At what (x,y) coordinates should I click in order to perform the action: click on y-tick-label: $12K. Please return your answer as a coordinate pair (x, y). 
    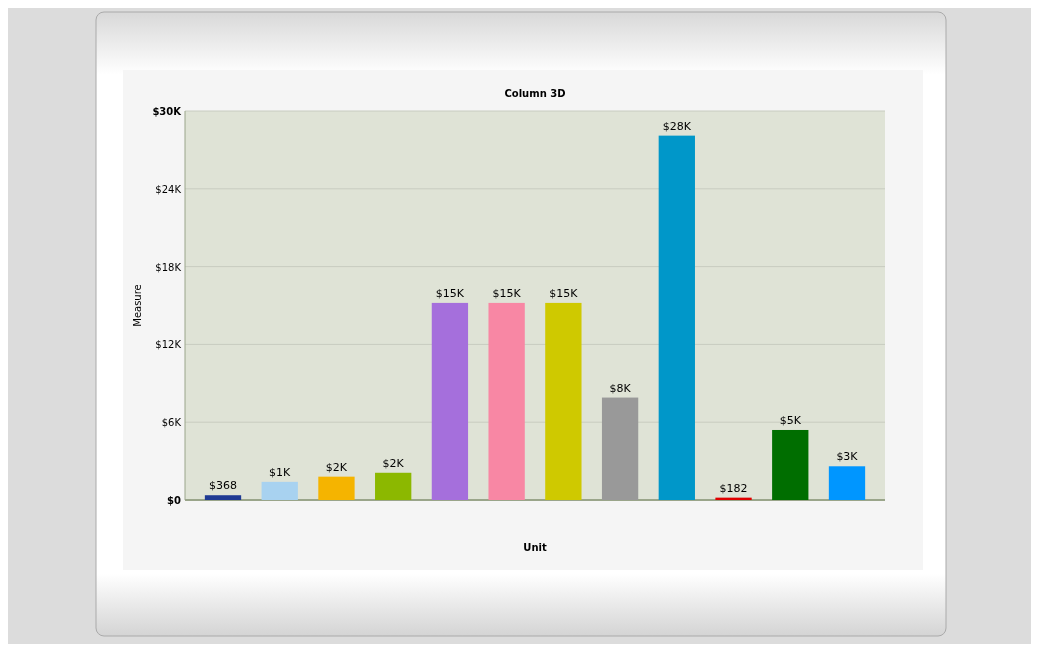
    Looking at the image, I should click on (168, 345).